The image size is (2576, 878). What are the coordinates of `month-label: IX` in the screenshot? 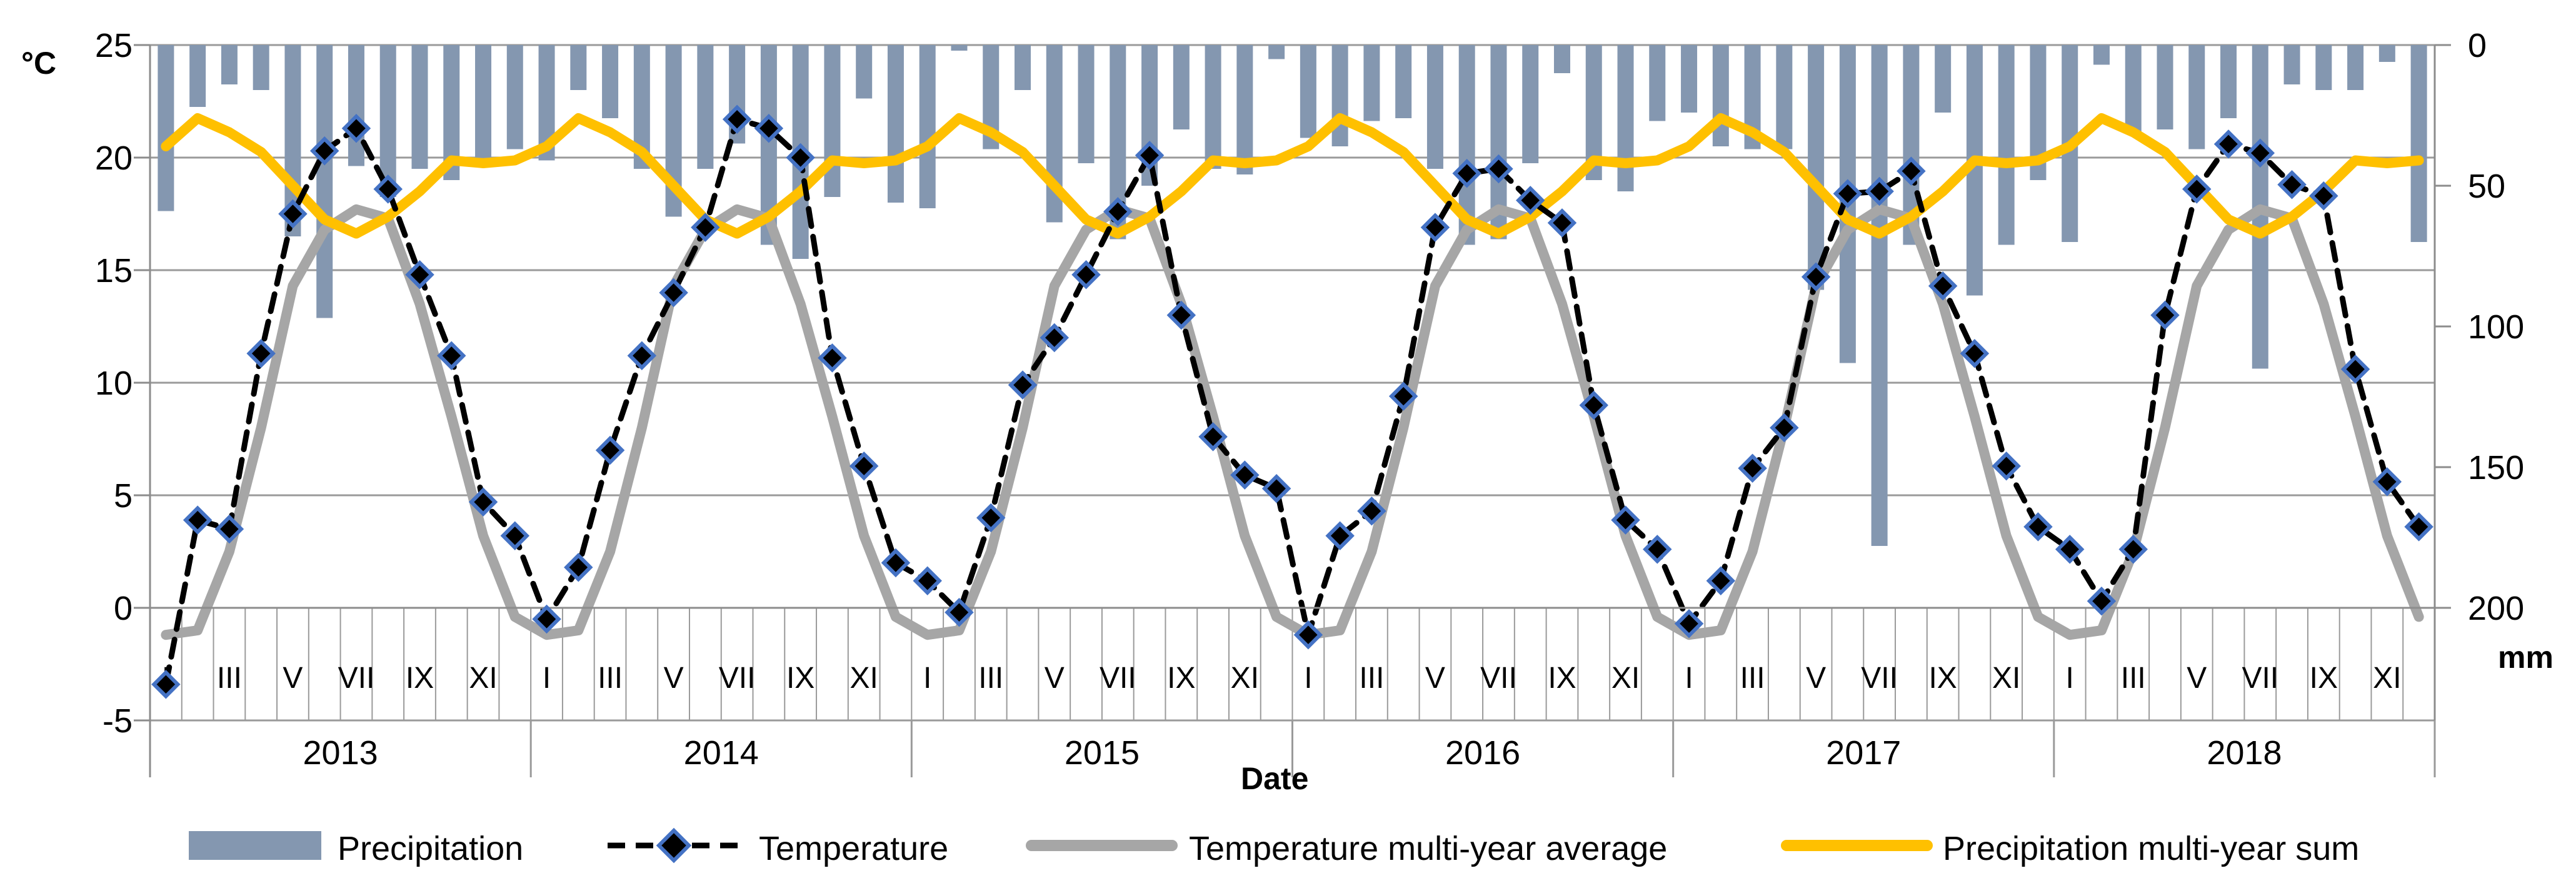 It's located at (1942, 678).